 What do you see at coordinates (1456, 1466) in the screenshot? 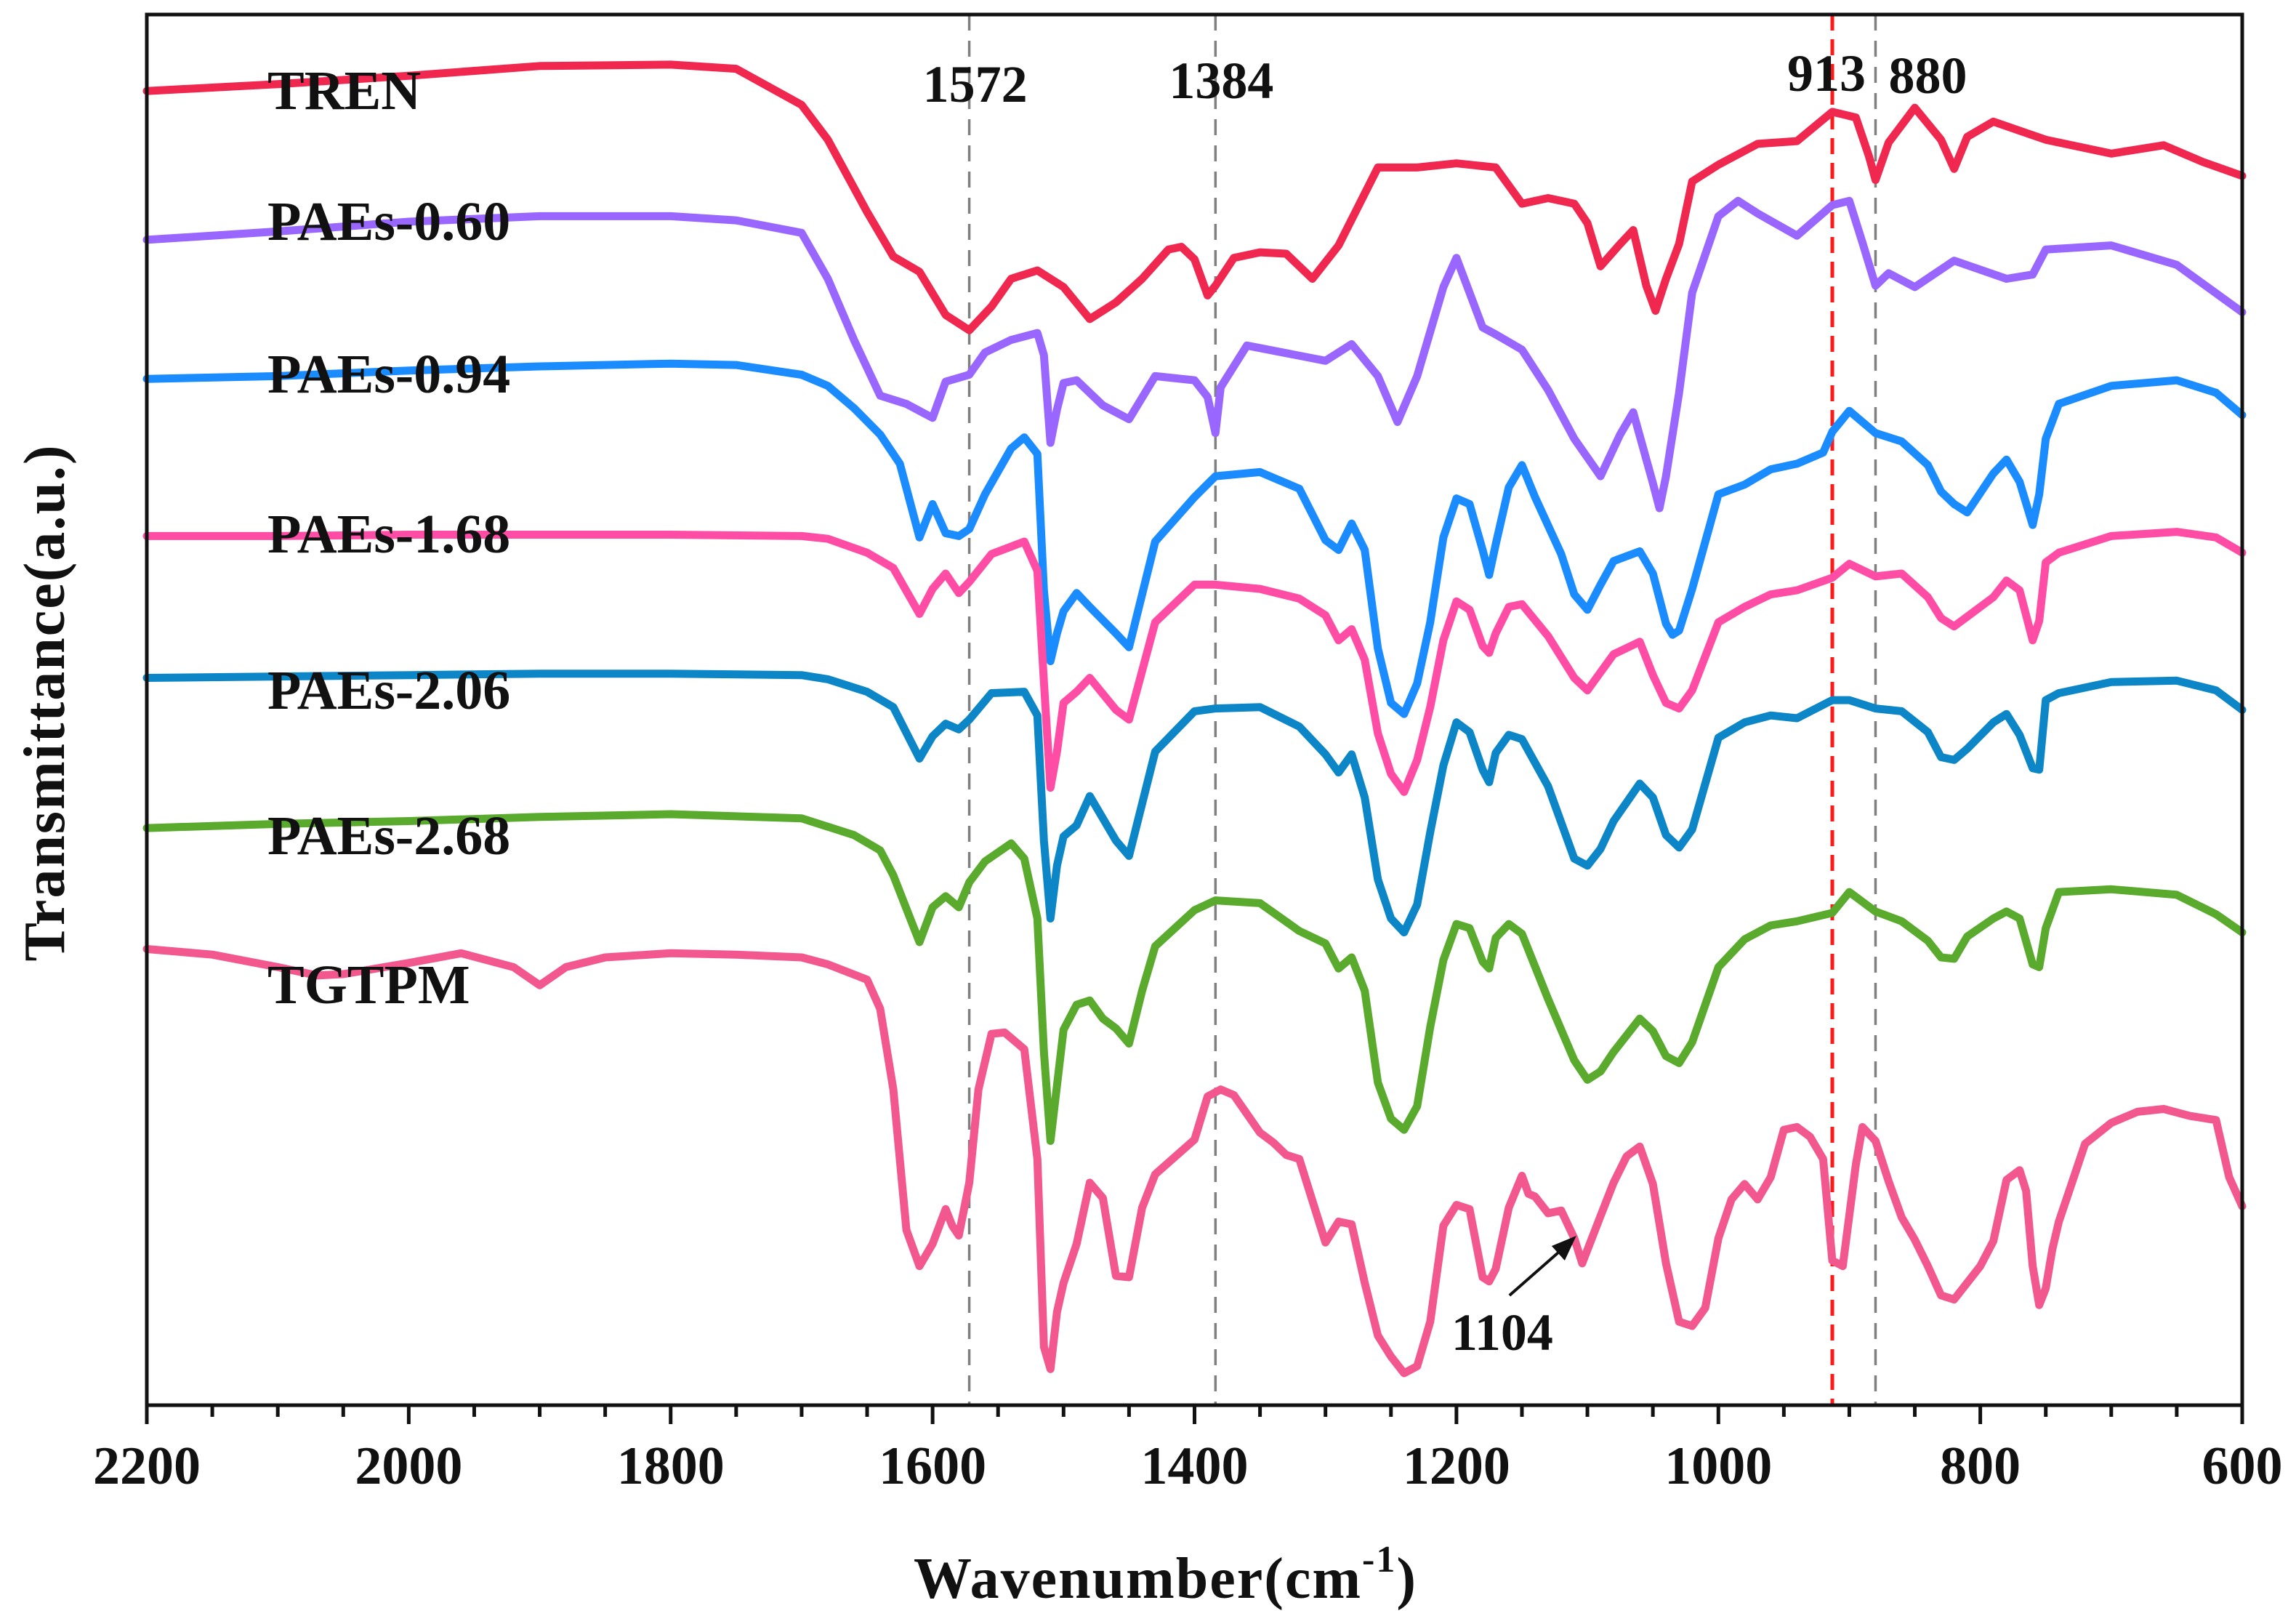
I see `x-tick-label: 1200` at bounding box center [1456, 1466].